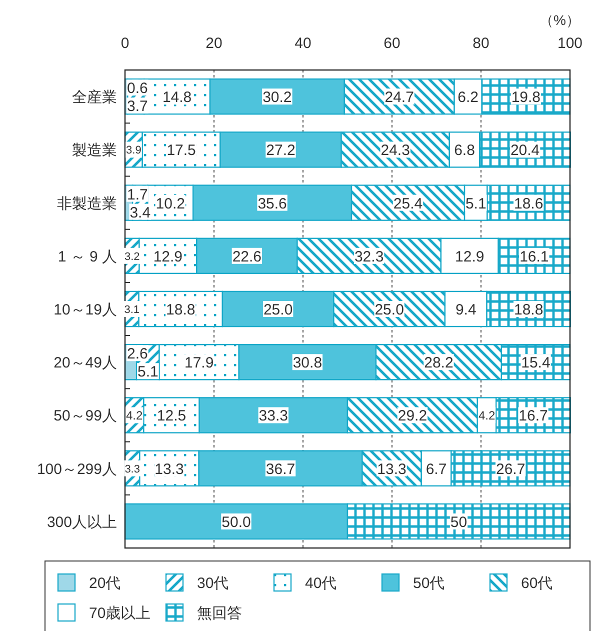 The height and width of the screenshot is (631, 596). What do you see at coordinates (436, 469) in the screenshot?
I see `data-label: 6.7` at bounding box center [436, 469].